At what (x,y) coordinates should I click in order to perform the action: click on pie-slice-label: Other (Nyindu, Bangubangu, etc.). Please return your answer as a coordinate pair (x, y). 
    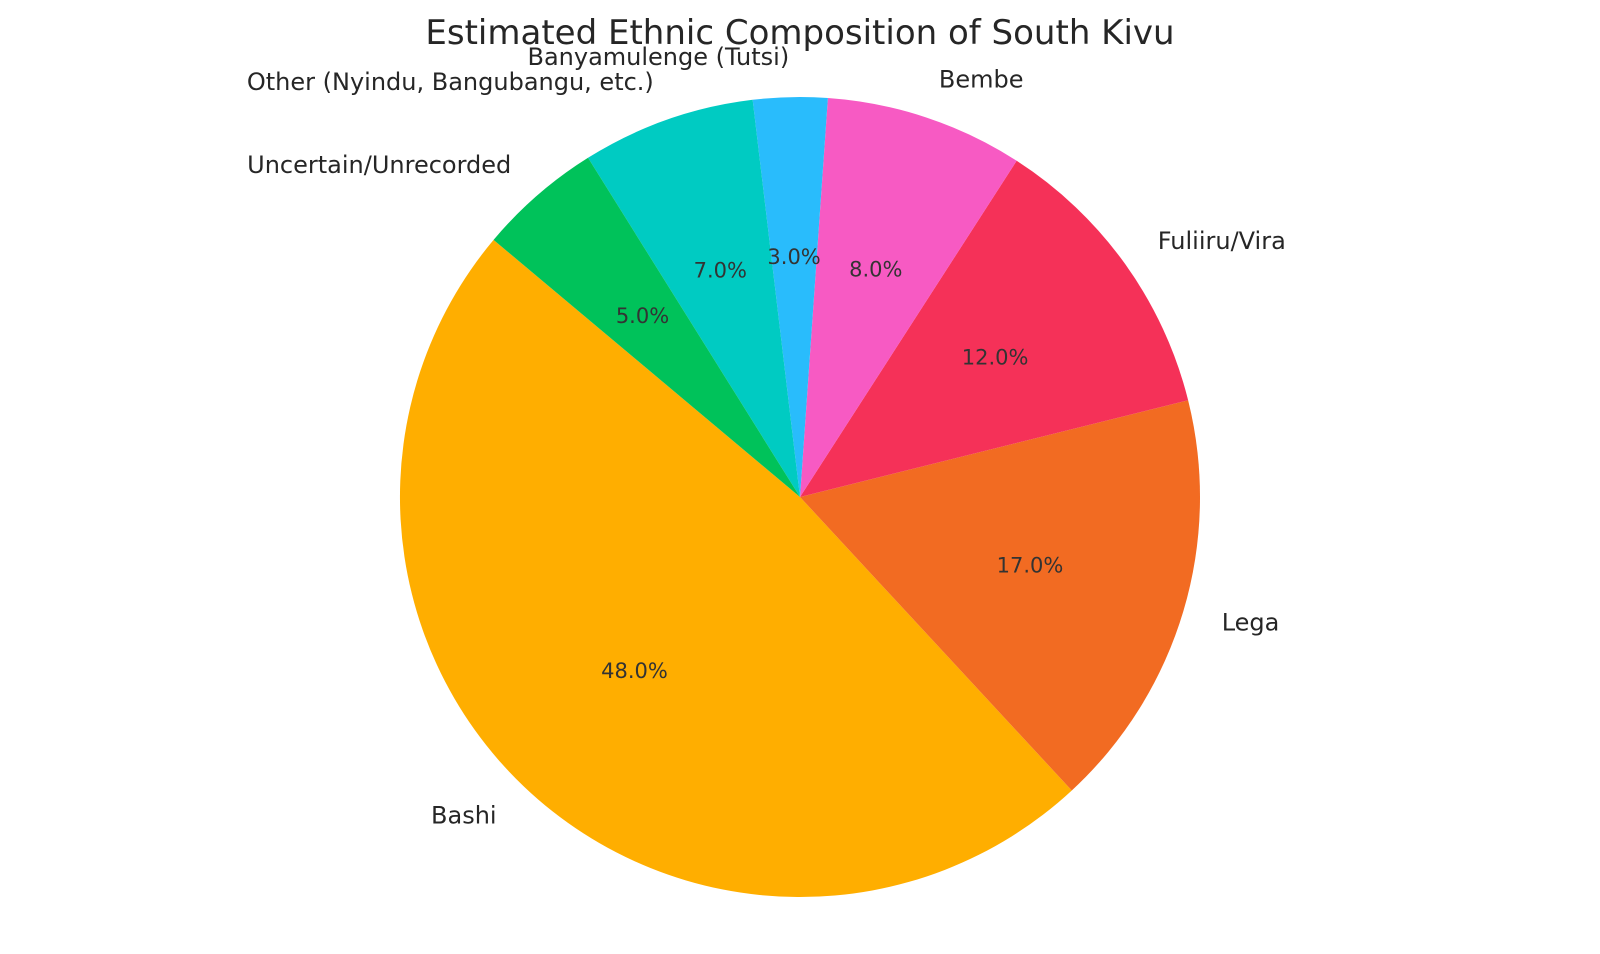
    Looking at the image, I should click on (450, 82).